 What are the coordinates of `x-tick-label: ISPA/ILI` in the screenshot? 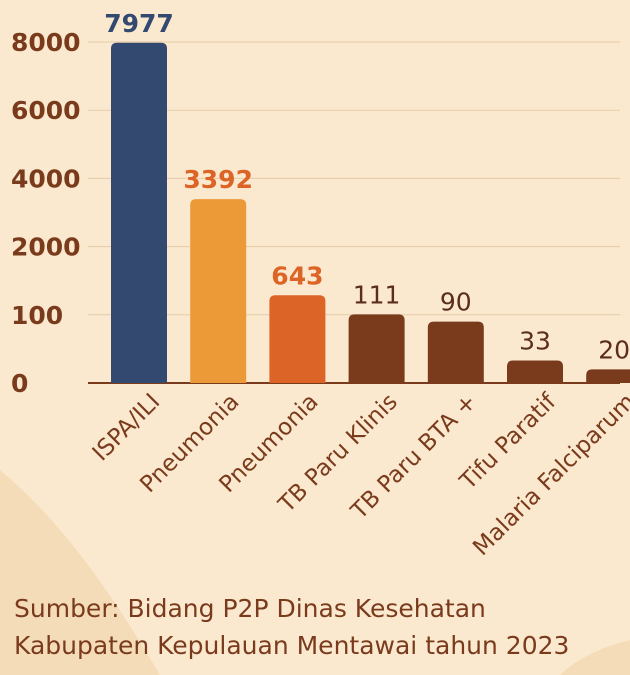 It's located at (127, 428).